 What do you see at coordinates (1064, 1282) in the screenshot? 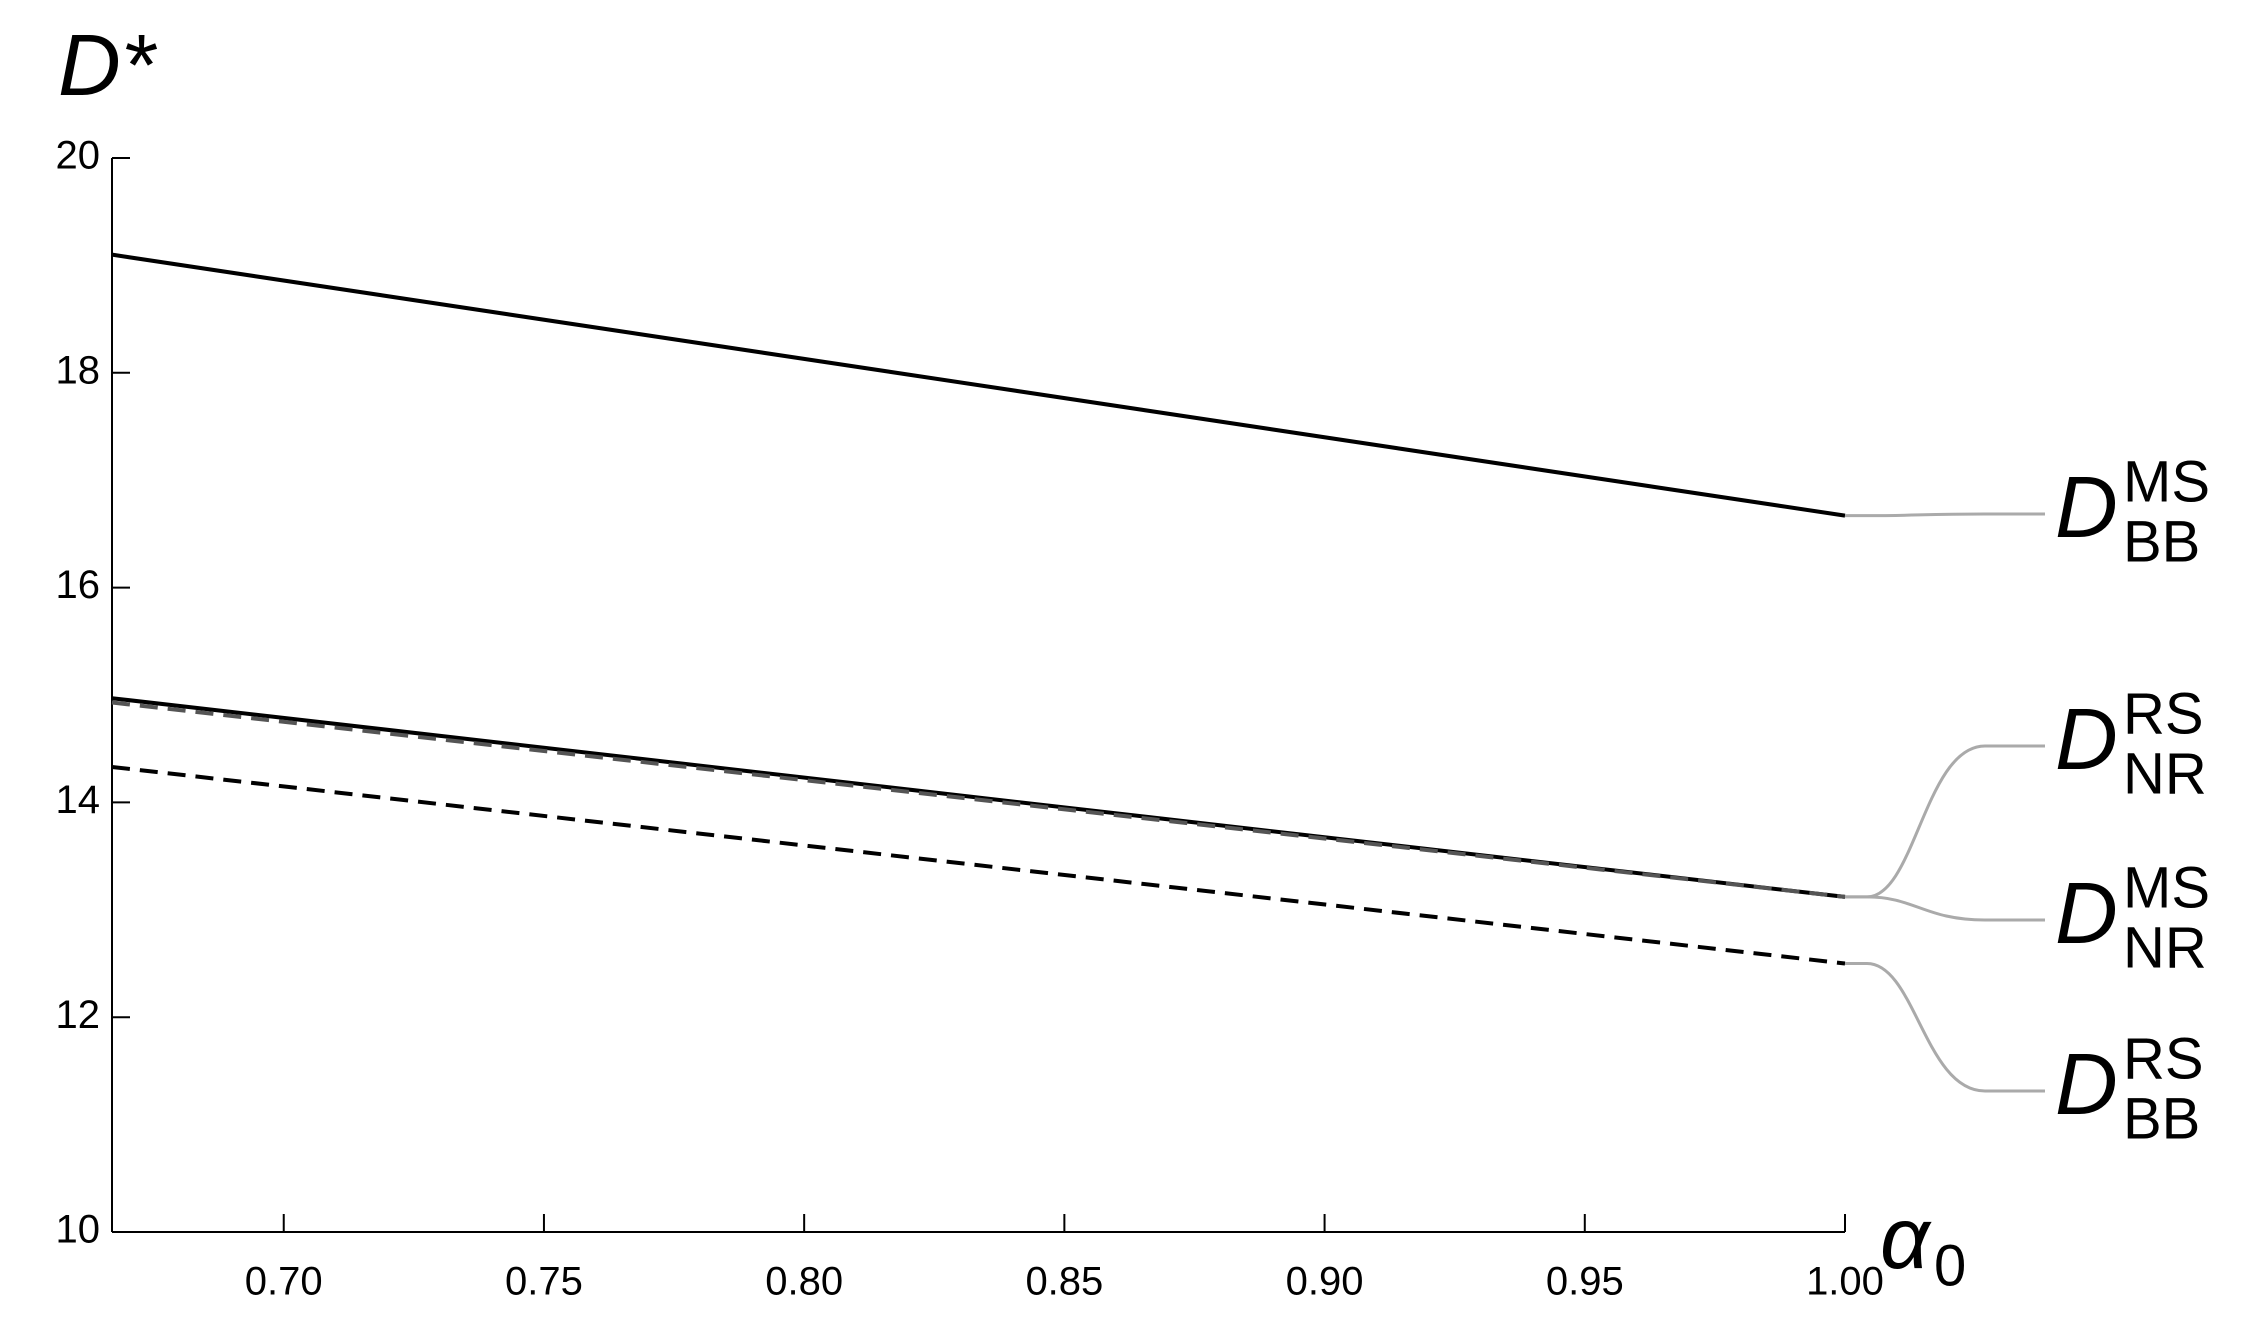
I see `x-tick-label: 0.85` at bounding box center [1064, 1282].